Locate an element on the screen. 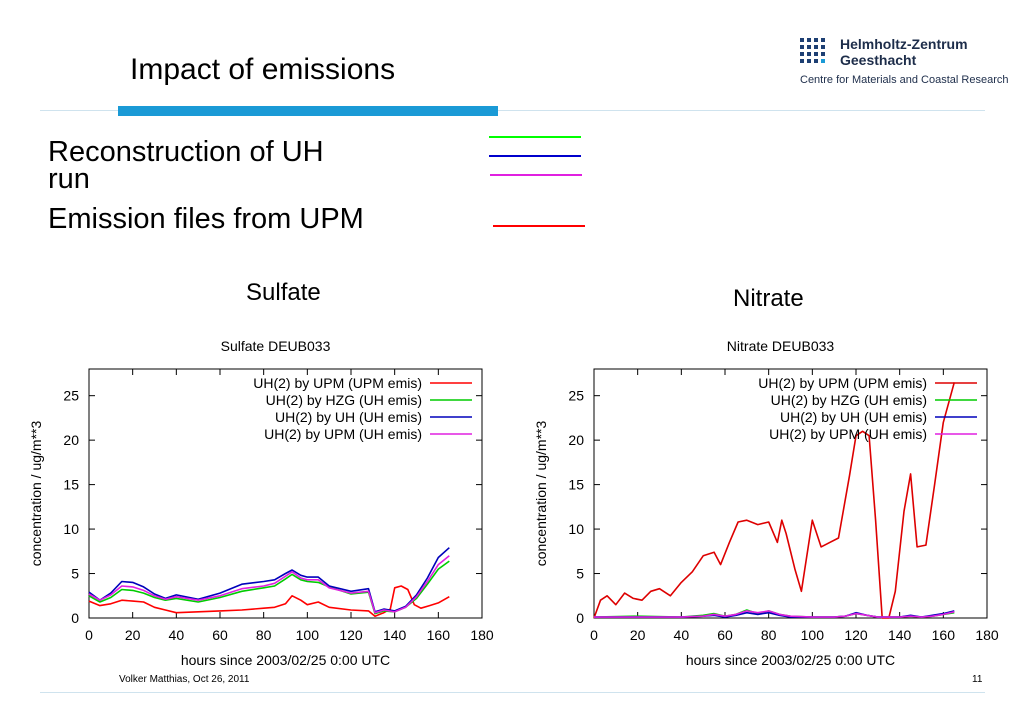 Image resolution: width=1023 pixels, height=723 pixels. logo-name-line1: Helmholtz-Zentrum is located at coordinates (904, 44).